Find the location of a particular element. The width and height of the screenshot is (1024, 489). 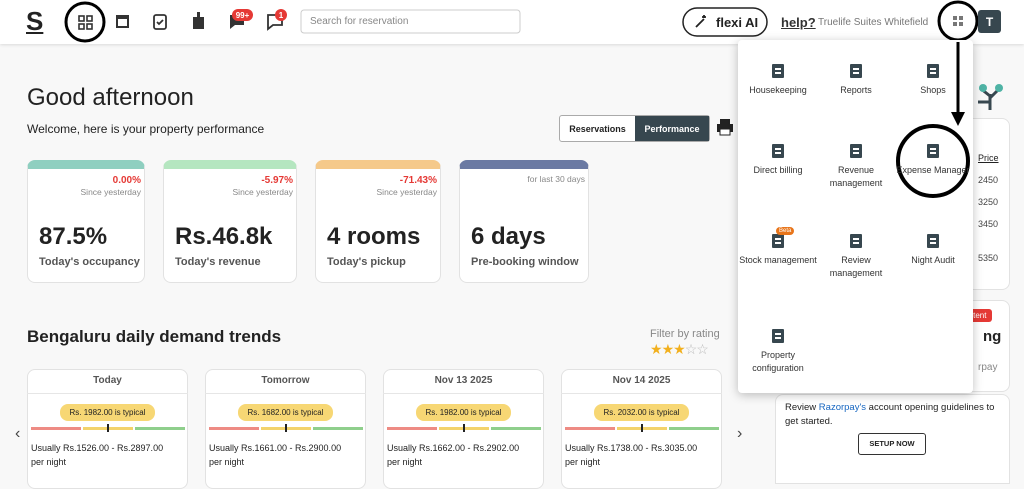

message-badge: 1 is located at coordinates (281, 15).